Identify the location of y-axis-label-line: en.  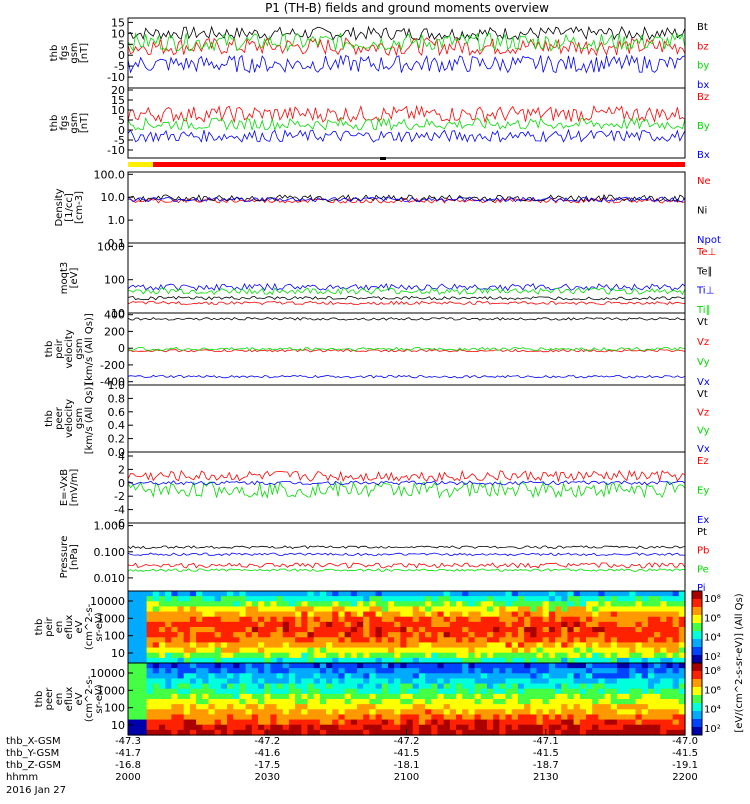
(59, 699).